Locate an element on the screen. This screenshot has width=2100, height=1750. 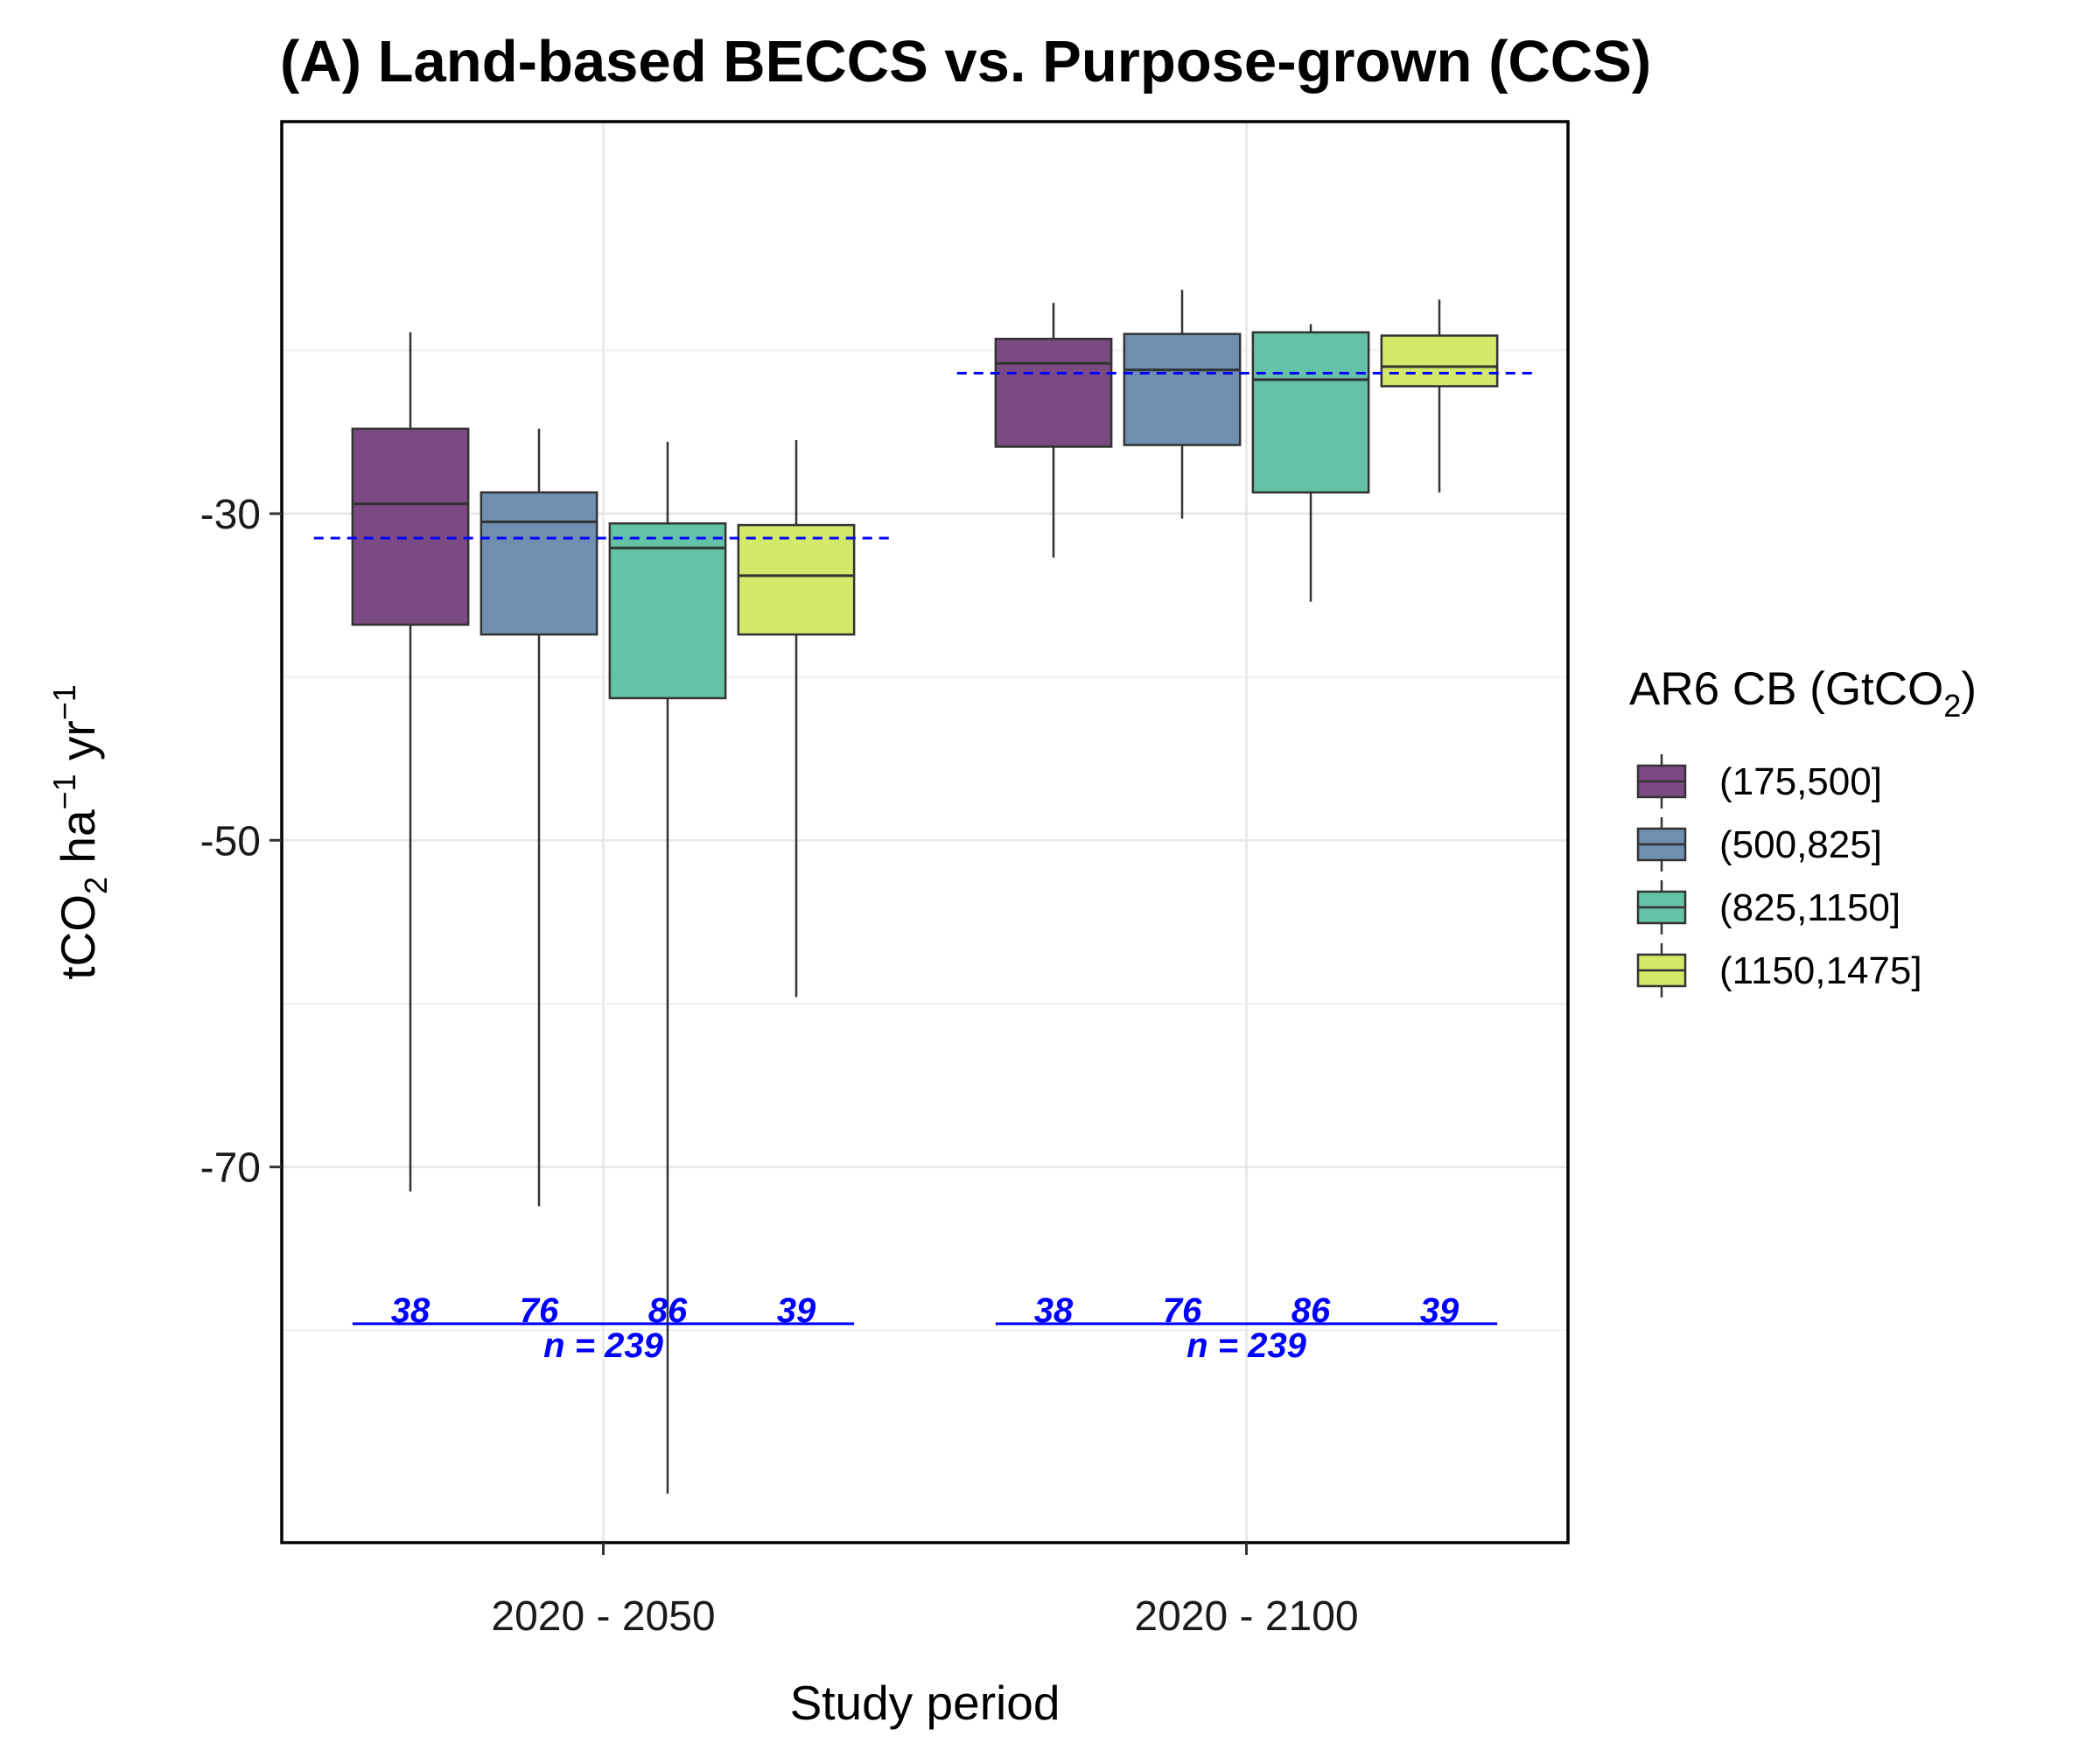
y-axis-title: tCO2 ha−1 yr−1 is located at coordinates (80, 831).